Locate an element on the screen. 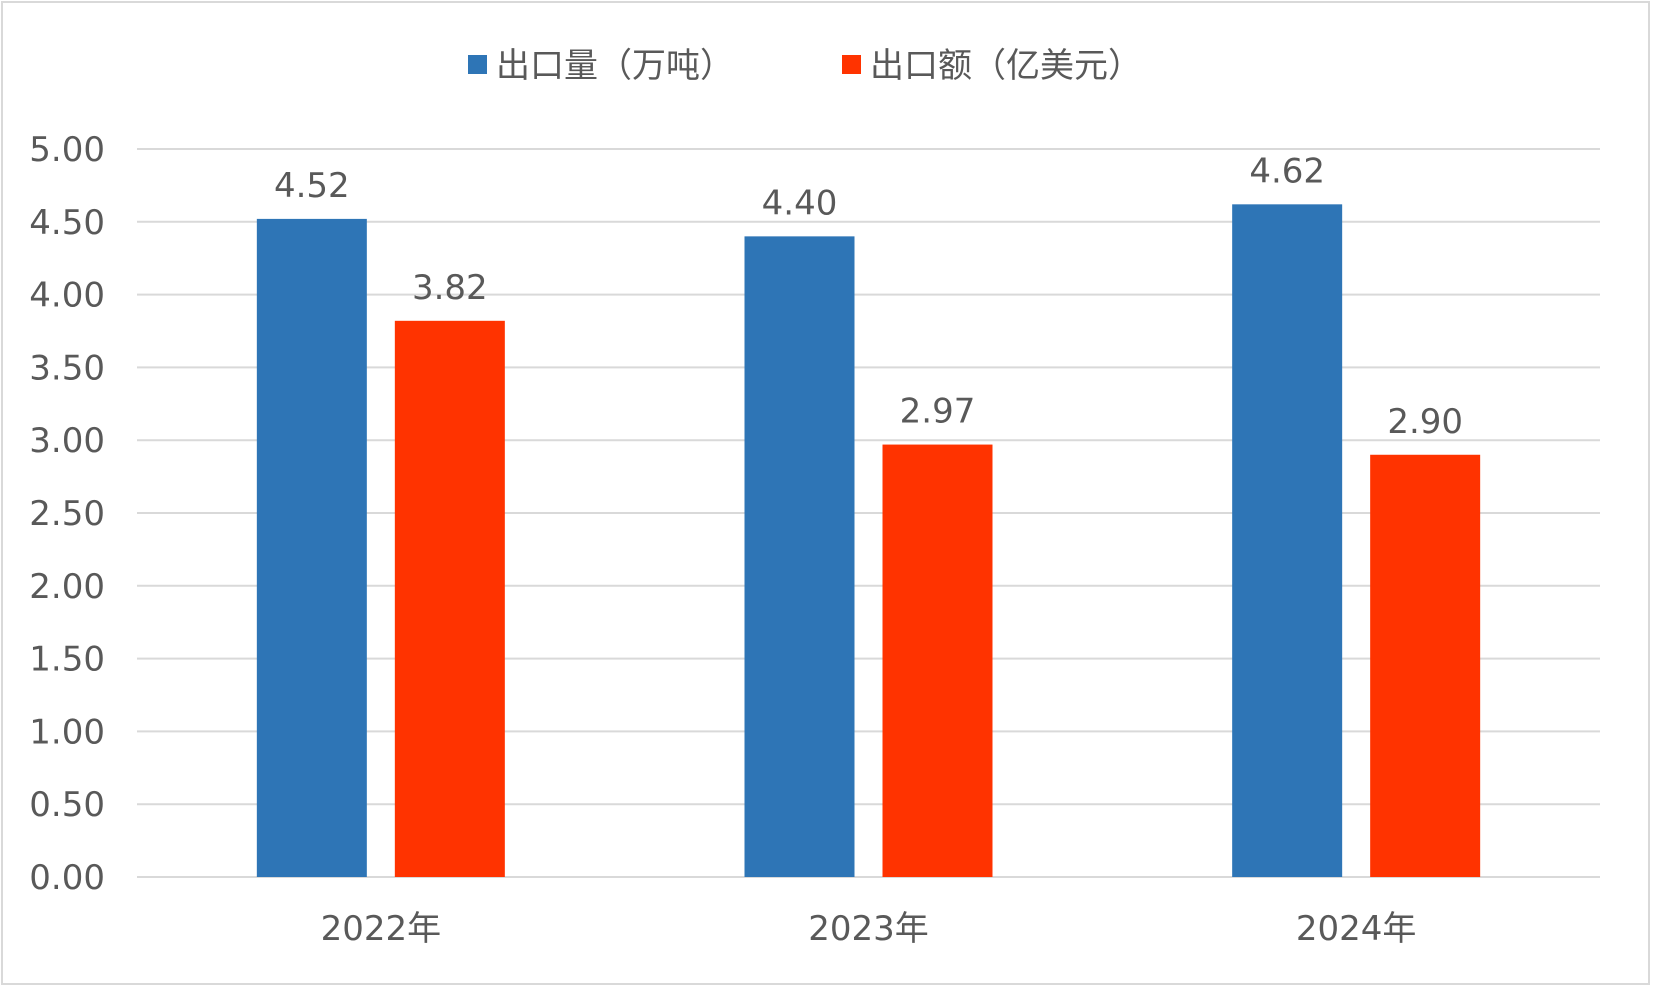  y-tick-label: 0.50 is located at coordinates (67, 805).